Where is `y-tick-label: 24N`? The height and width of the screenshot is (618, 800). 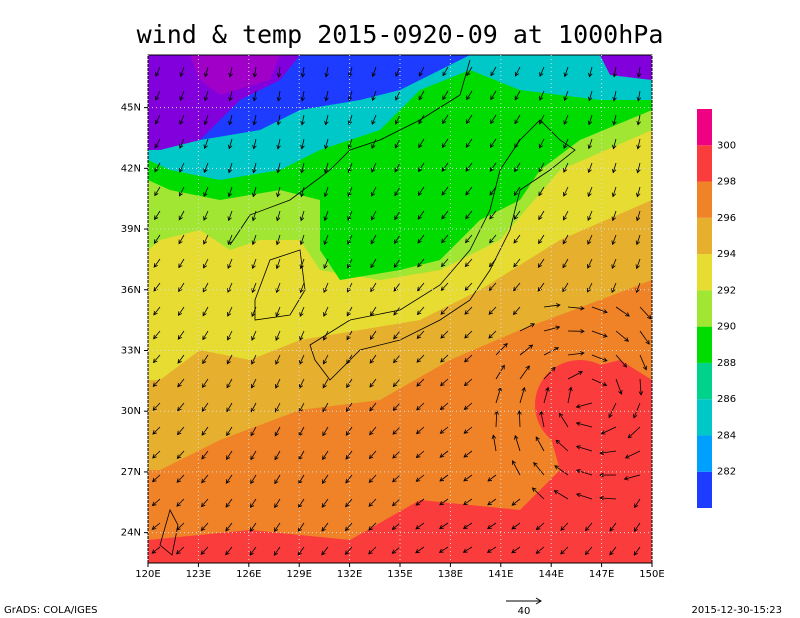 y-tick-label: 24N is located at coordinates (131, 533).